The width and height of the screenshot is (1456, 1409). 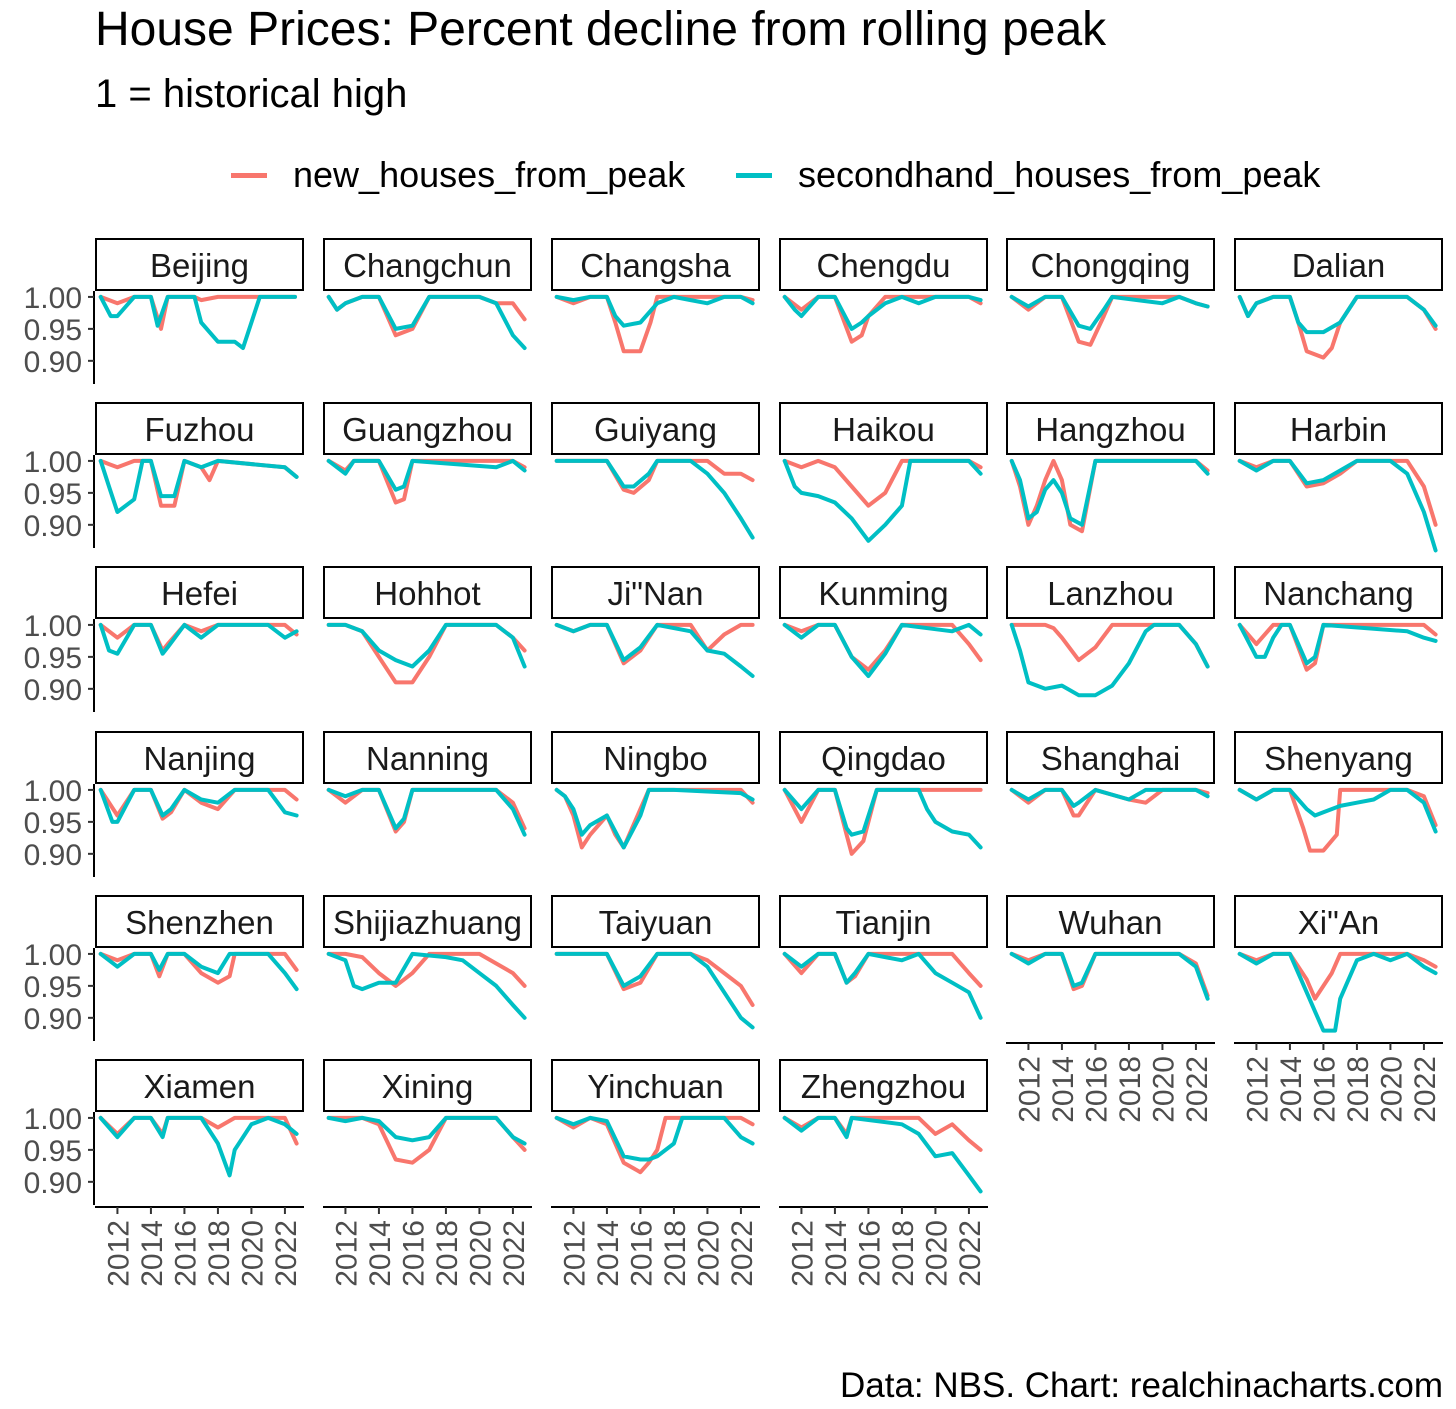 I want to click on facet-guiyang: Guiyang, so click(x=655, y=471).